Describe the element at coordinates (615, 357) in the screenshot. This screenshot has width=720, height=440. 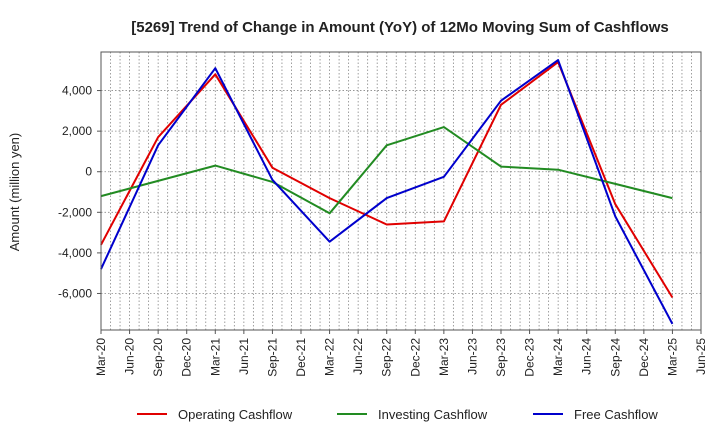
I see `x-tick-label: Sep-24` at that location.